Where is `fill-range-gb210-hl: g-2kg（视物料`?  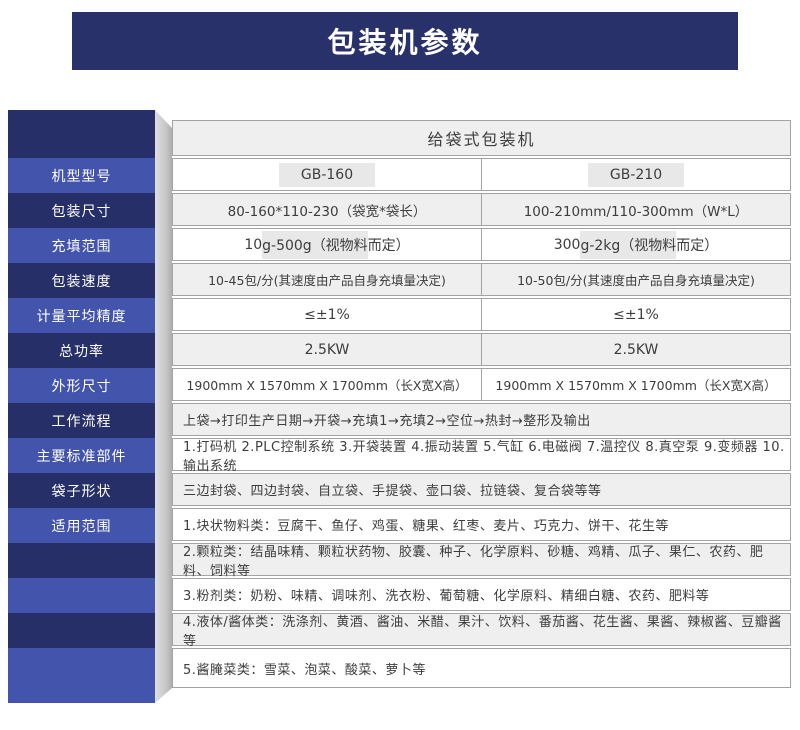 fill-range-gb210-hl: g-2kg（视物料 is located at coordinates (628, 244).